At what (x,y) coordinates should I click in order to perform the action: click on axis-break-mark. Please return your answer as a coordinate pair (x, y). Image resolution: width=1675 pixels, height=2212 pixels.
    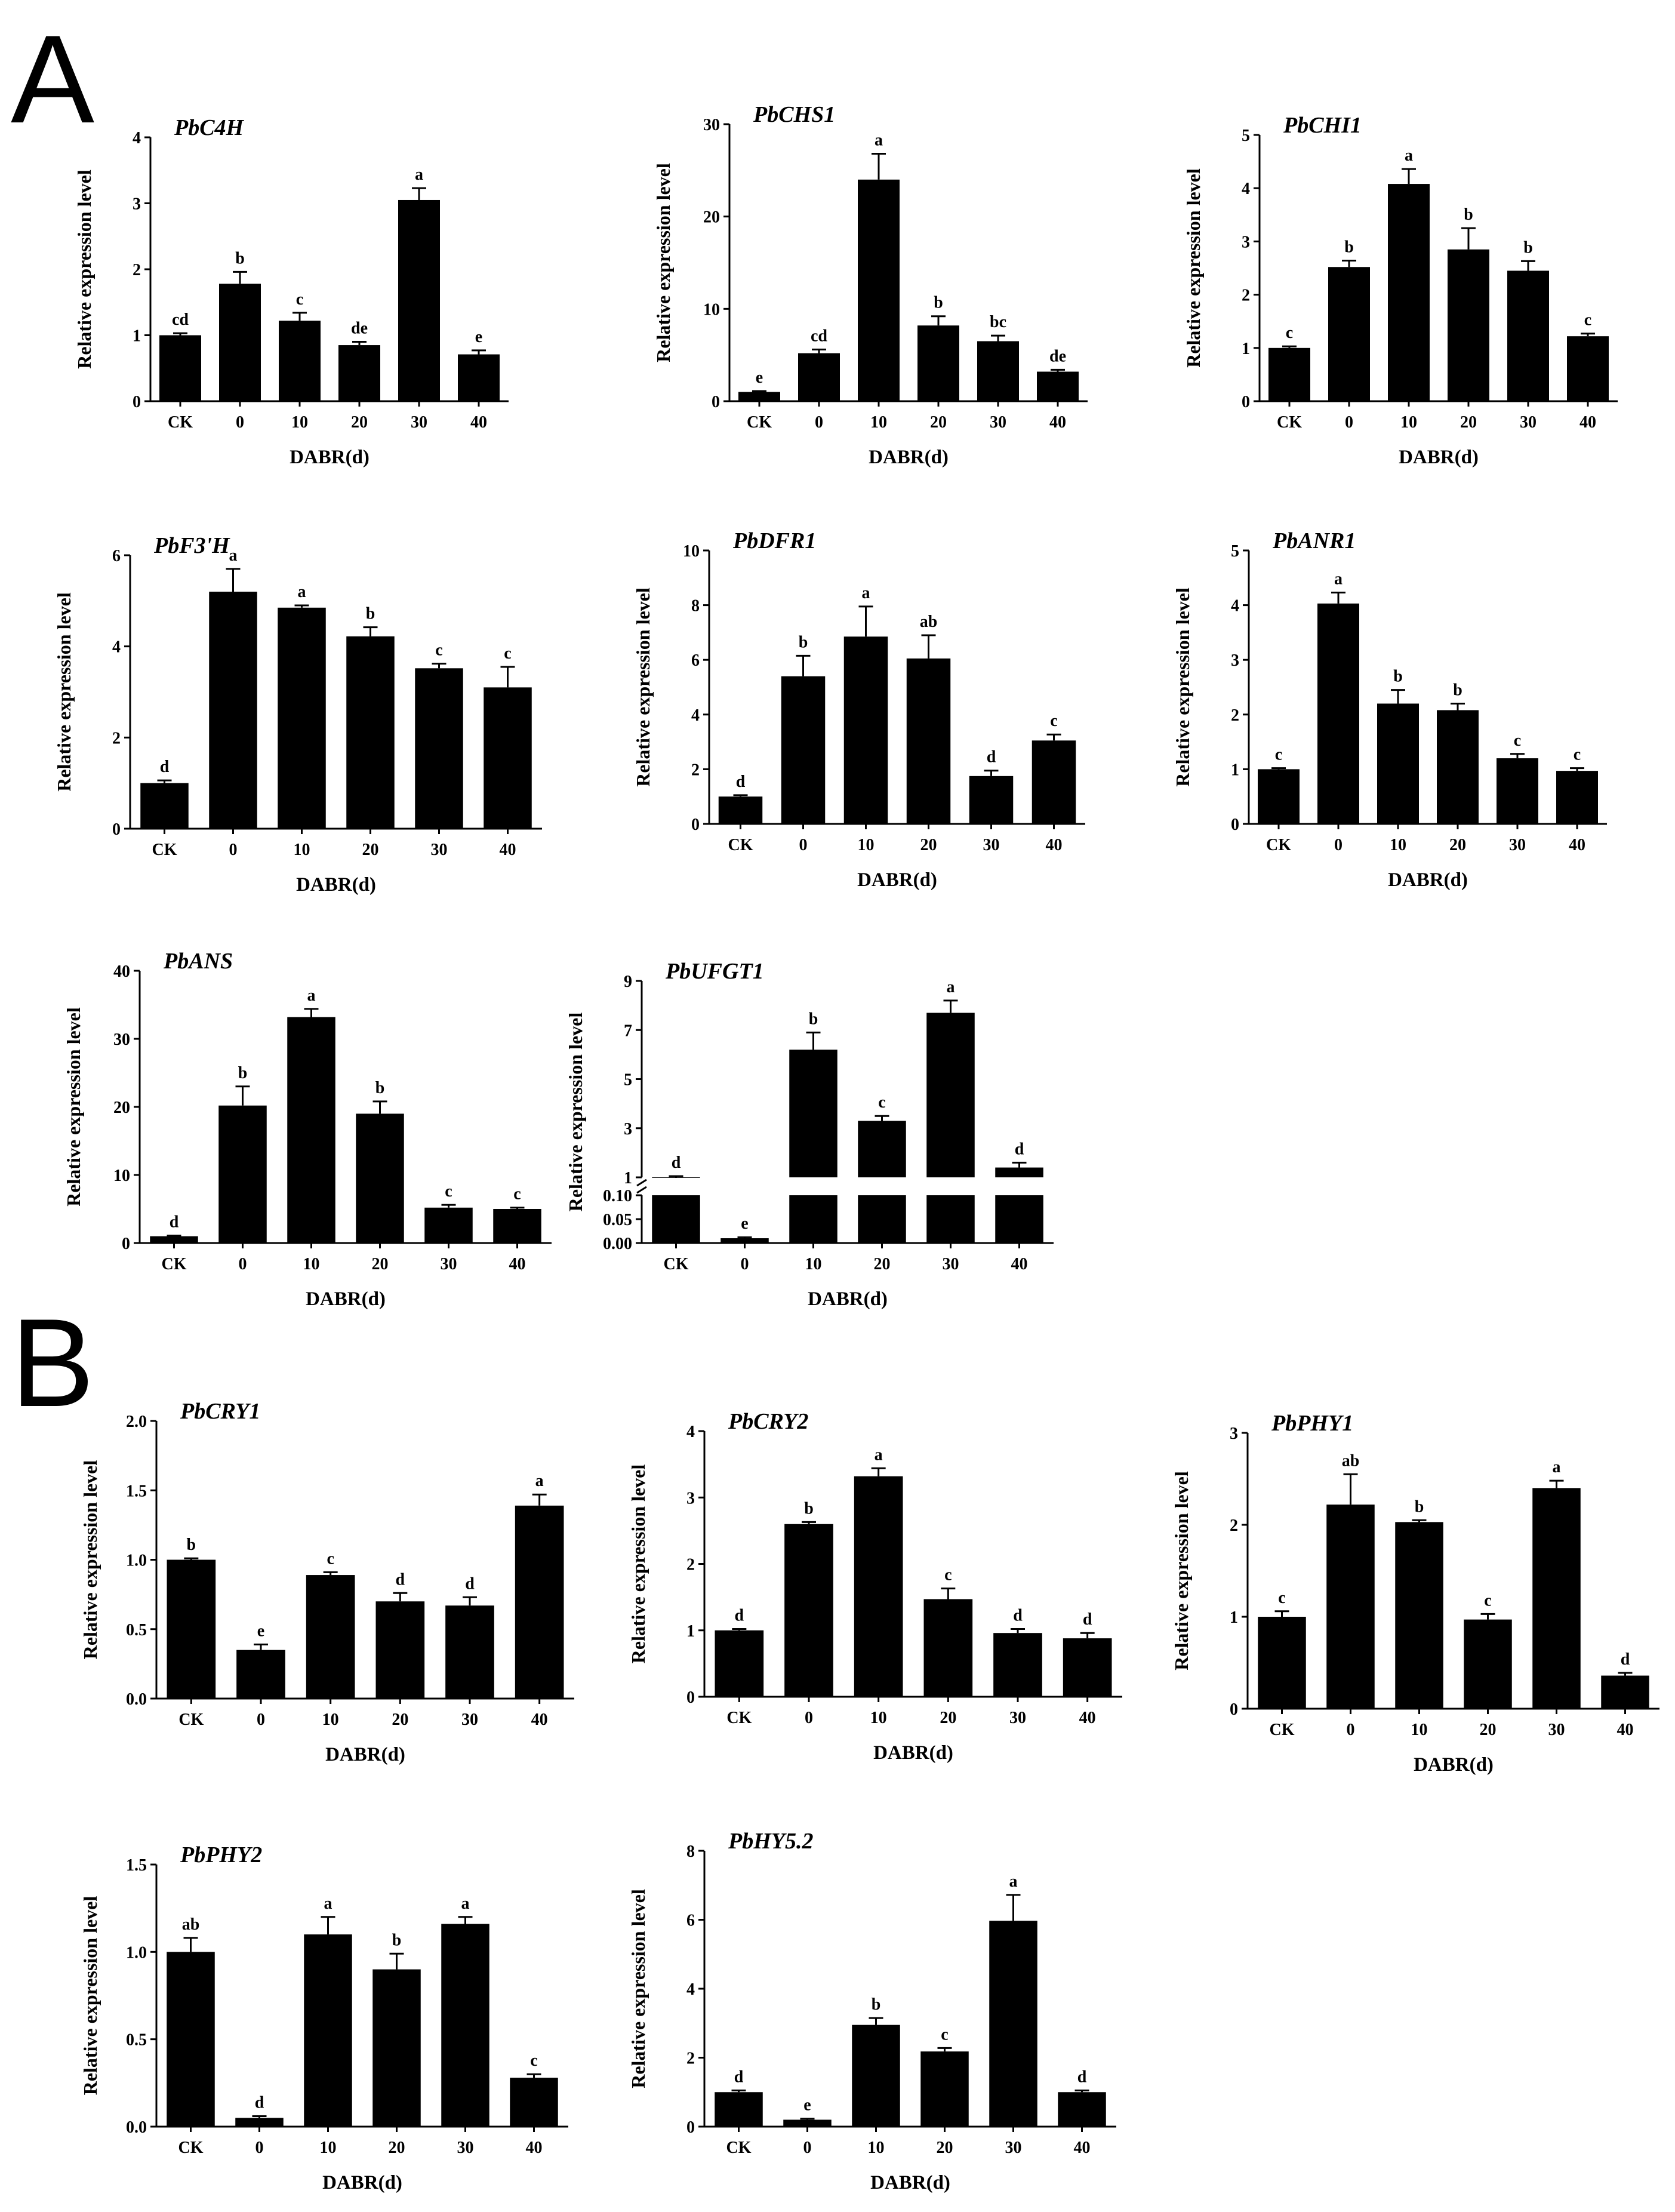
    Looking at the image, I should click on (641, 1190).